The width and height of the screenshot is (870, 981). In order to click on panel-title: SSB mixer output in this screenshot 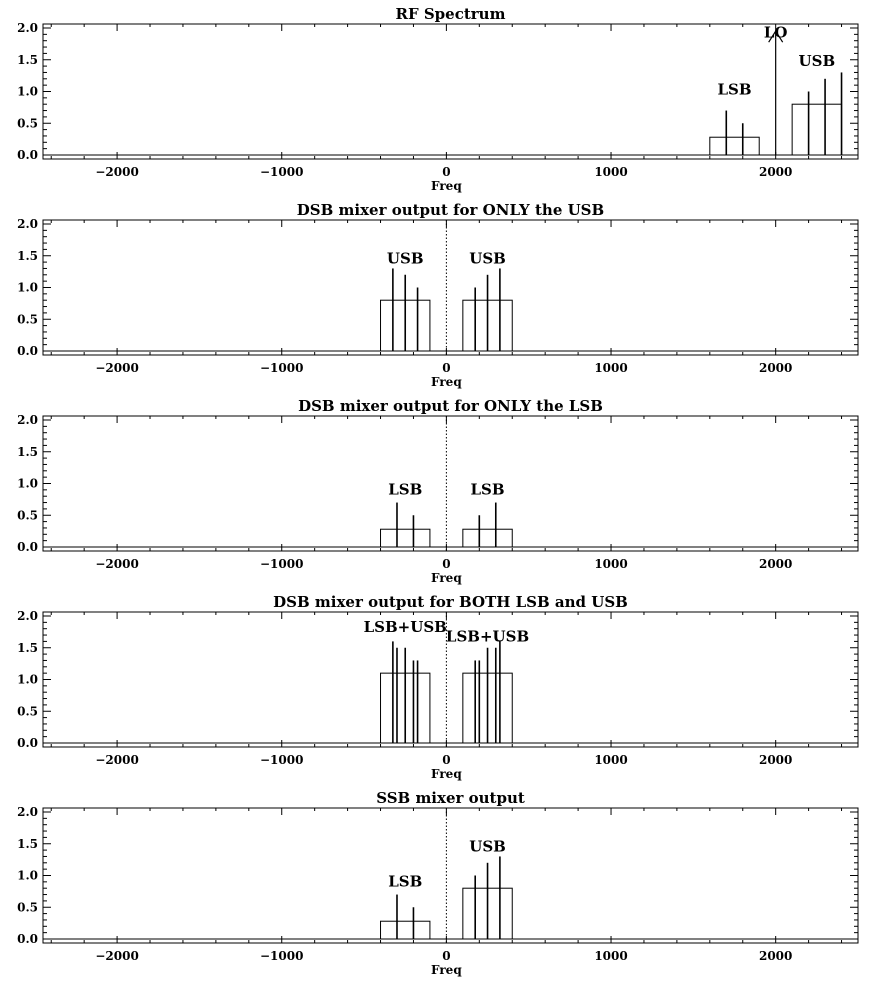, I will do `click(450, 798)`.